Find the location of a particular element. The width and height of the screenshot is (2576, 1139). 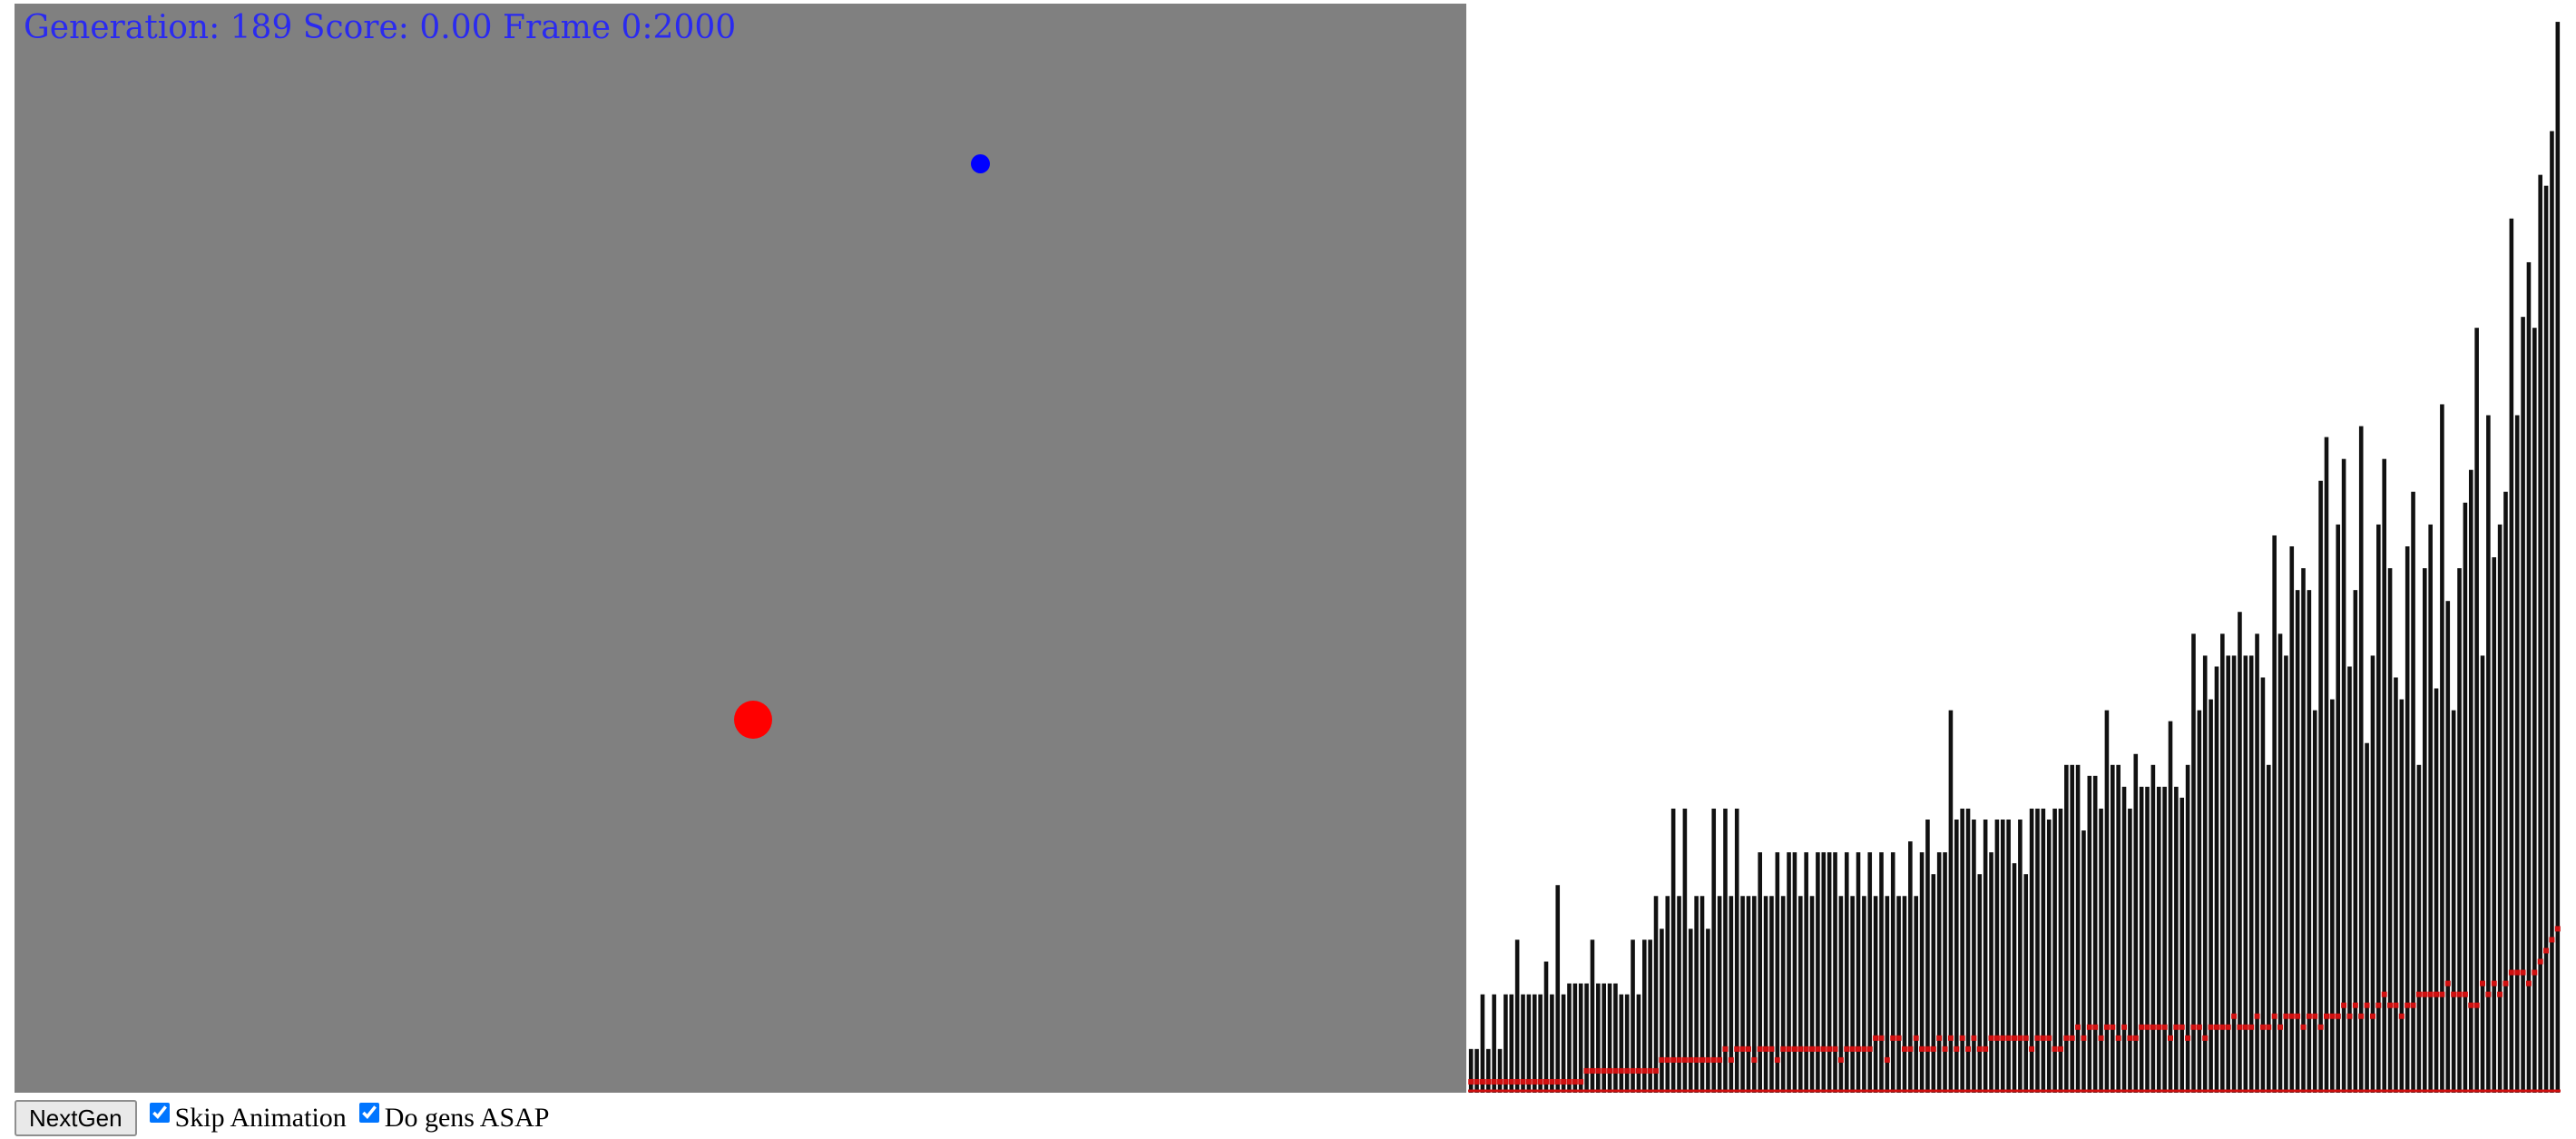

skip-animation-label: Skip Animation is located at coordinates (260, 1118).